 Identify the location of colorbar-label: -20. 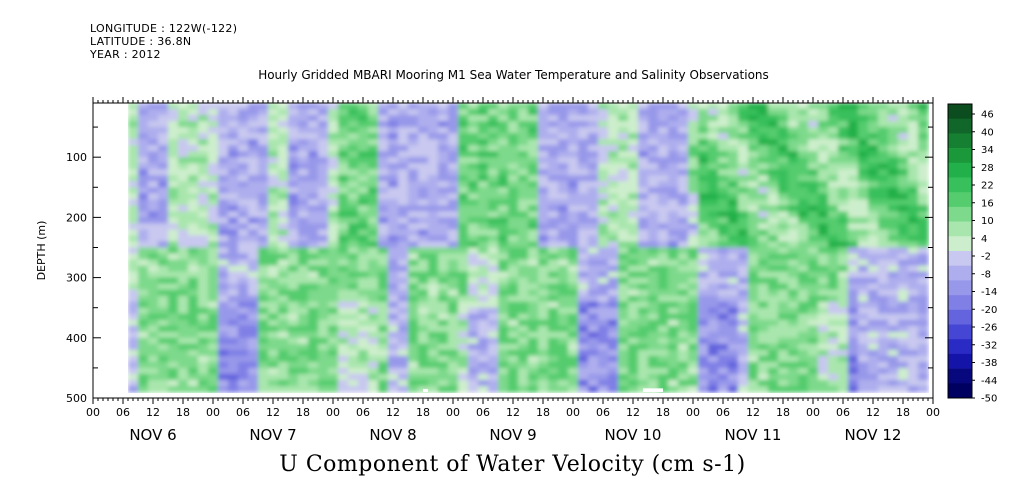
(989, 310).